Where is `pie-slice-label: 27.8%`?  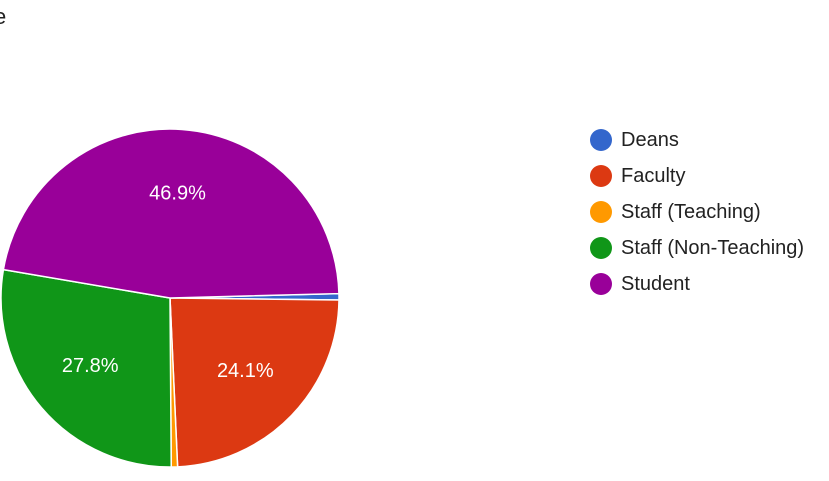 pie-slice-label: 27.8% is located at coordinates (90, 366).